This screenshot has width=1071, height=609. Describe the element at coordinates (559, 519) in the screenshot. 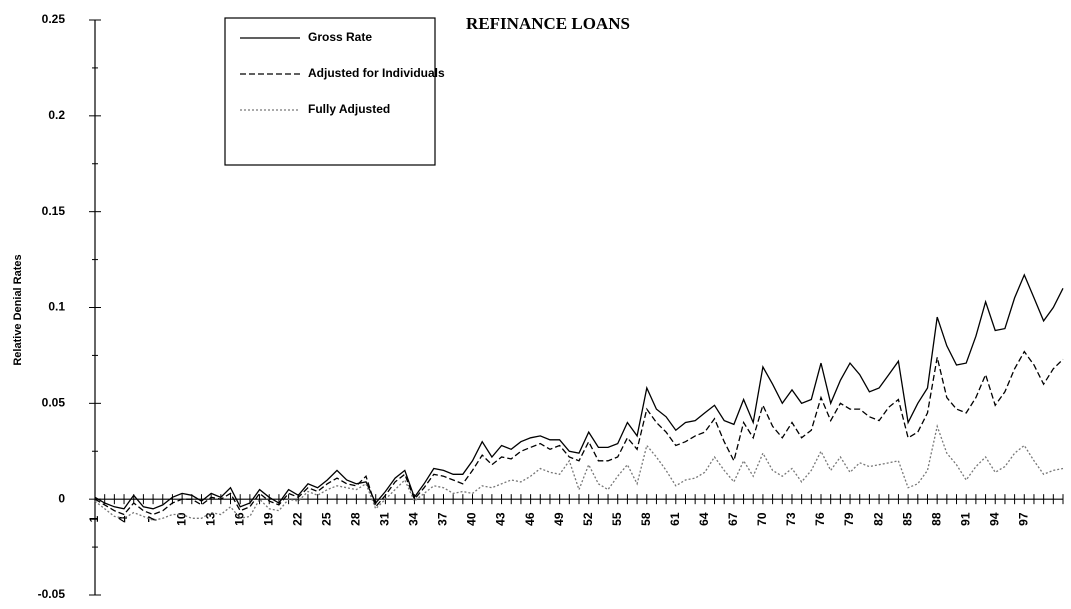

I see `x-tick-label: 49` at that location.